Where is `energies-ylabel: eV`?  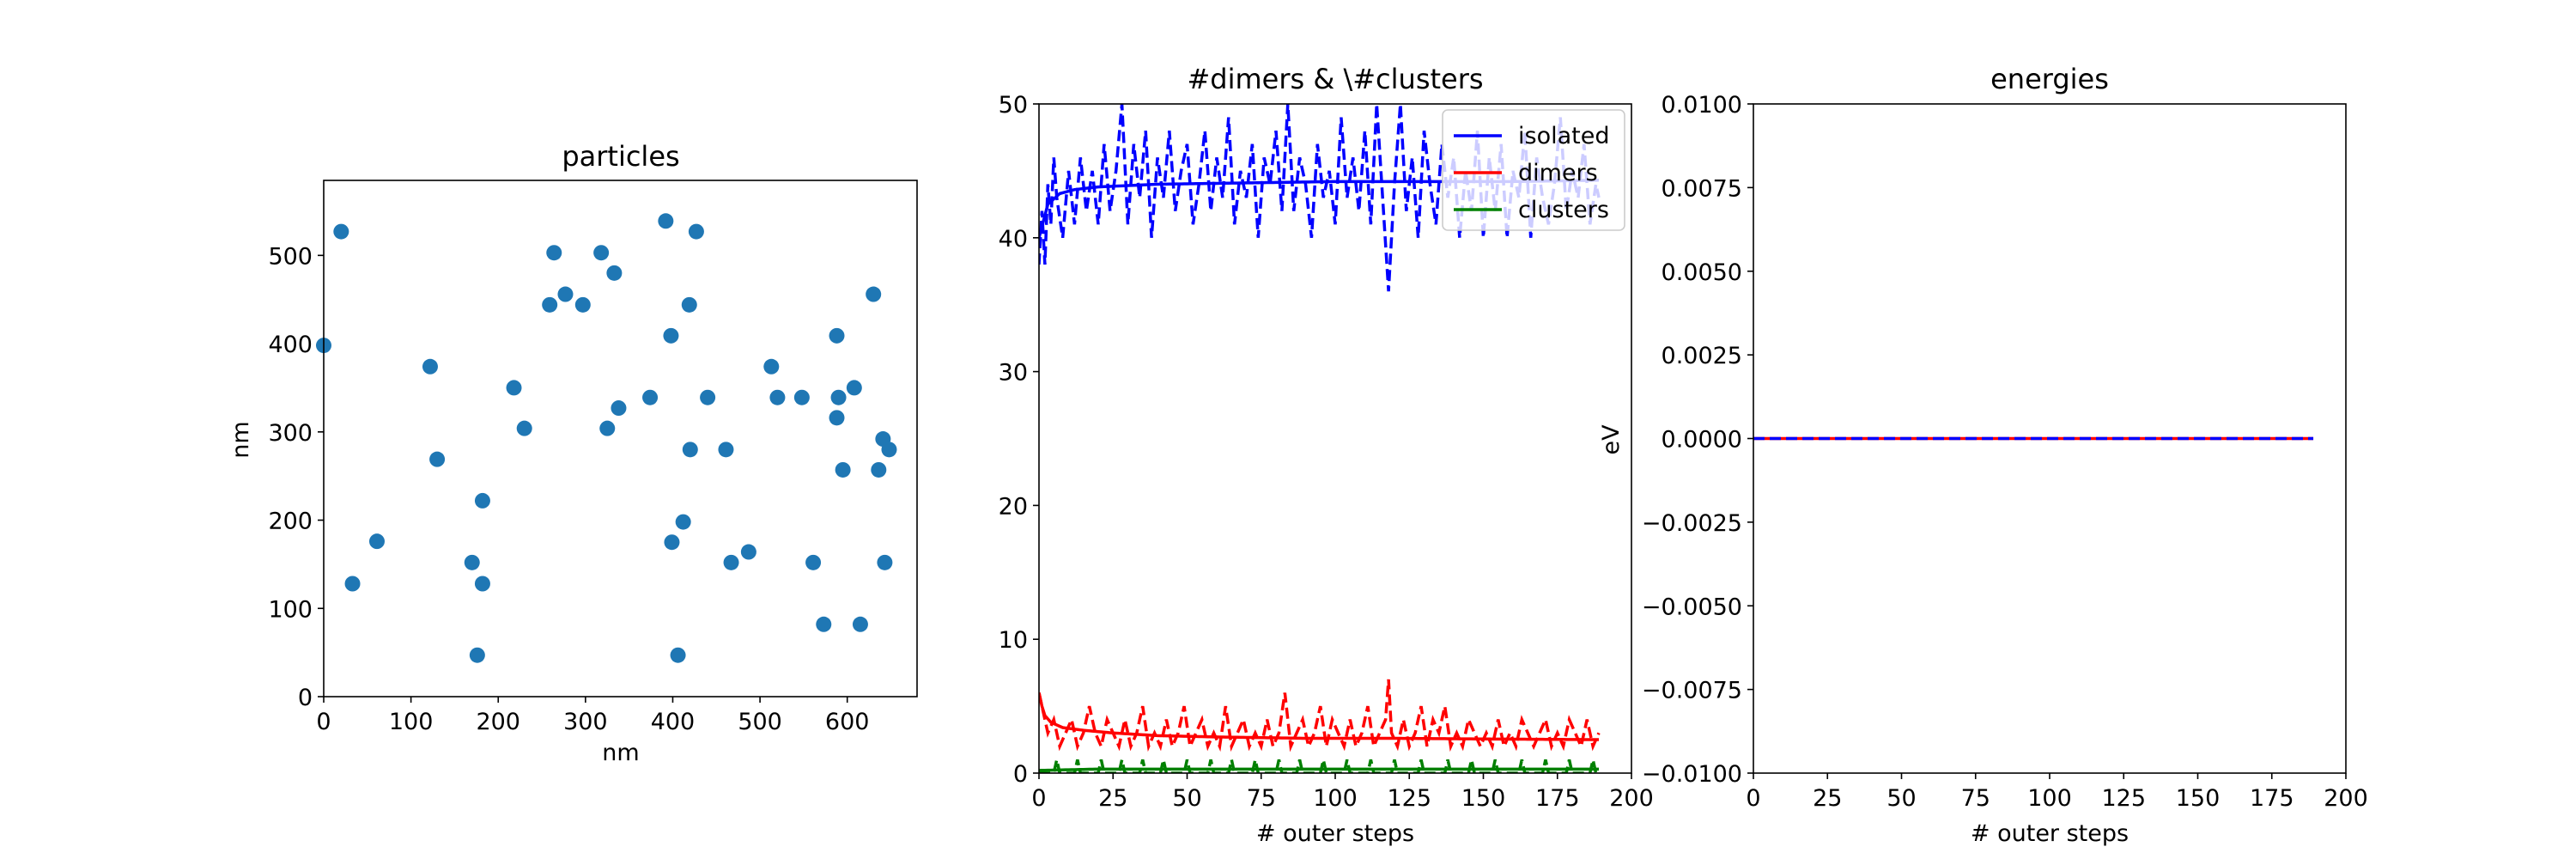 energies-ylabel: eV is located at coordinates (1612, 440).